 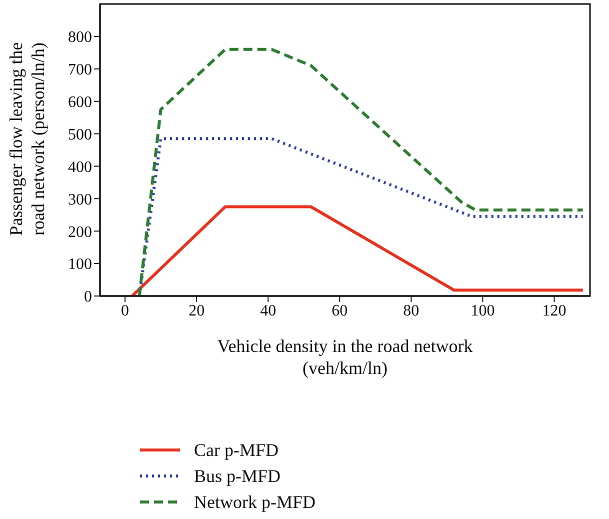 I want to click on x-tick-label: 40, so click(x=268, y=311).